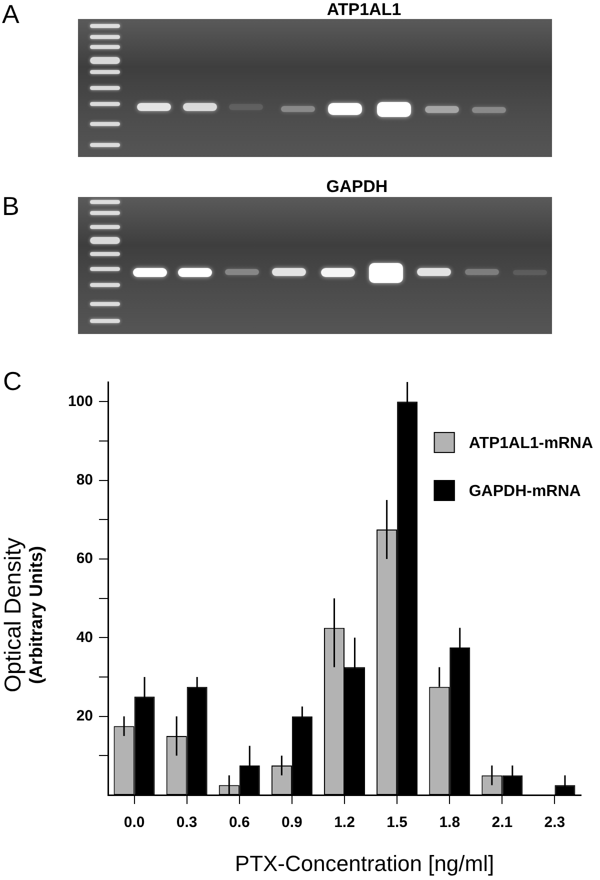  What do you see at coordinates (12, 381) in the screenshot?
I see `text: C` at bounding box center [12, 381].